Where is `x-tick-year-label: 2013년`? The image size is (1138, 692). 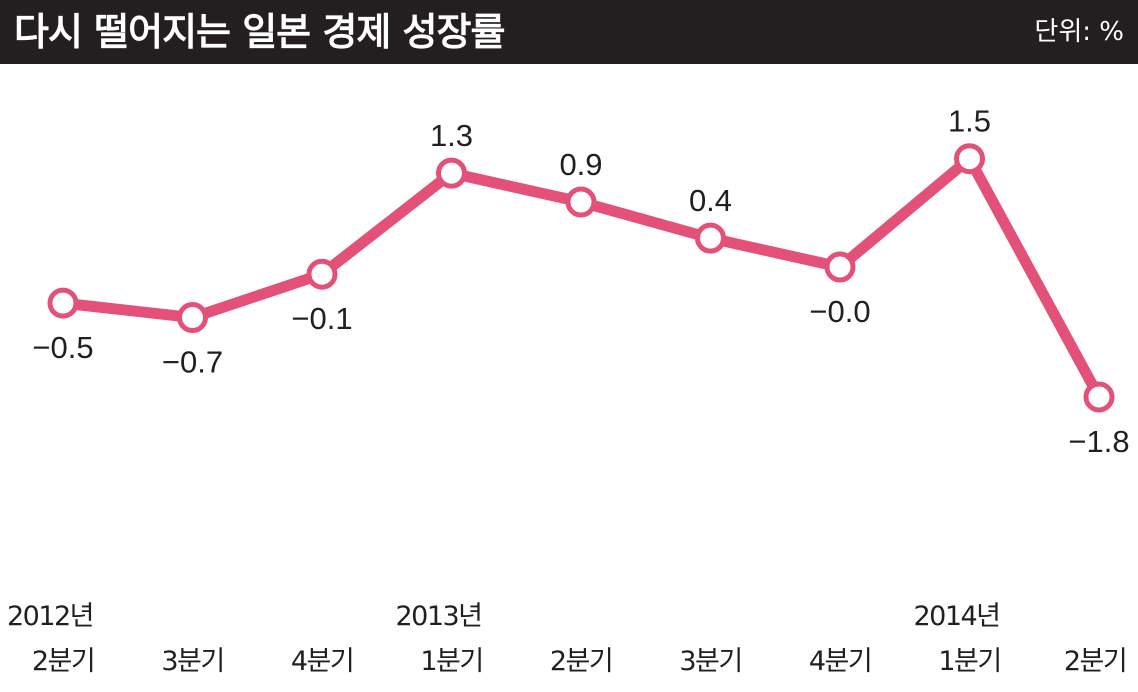 x-tick-year-label: 2013년 is located at coordinates (438, 616).